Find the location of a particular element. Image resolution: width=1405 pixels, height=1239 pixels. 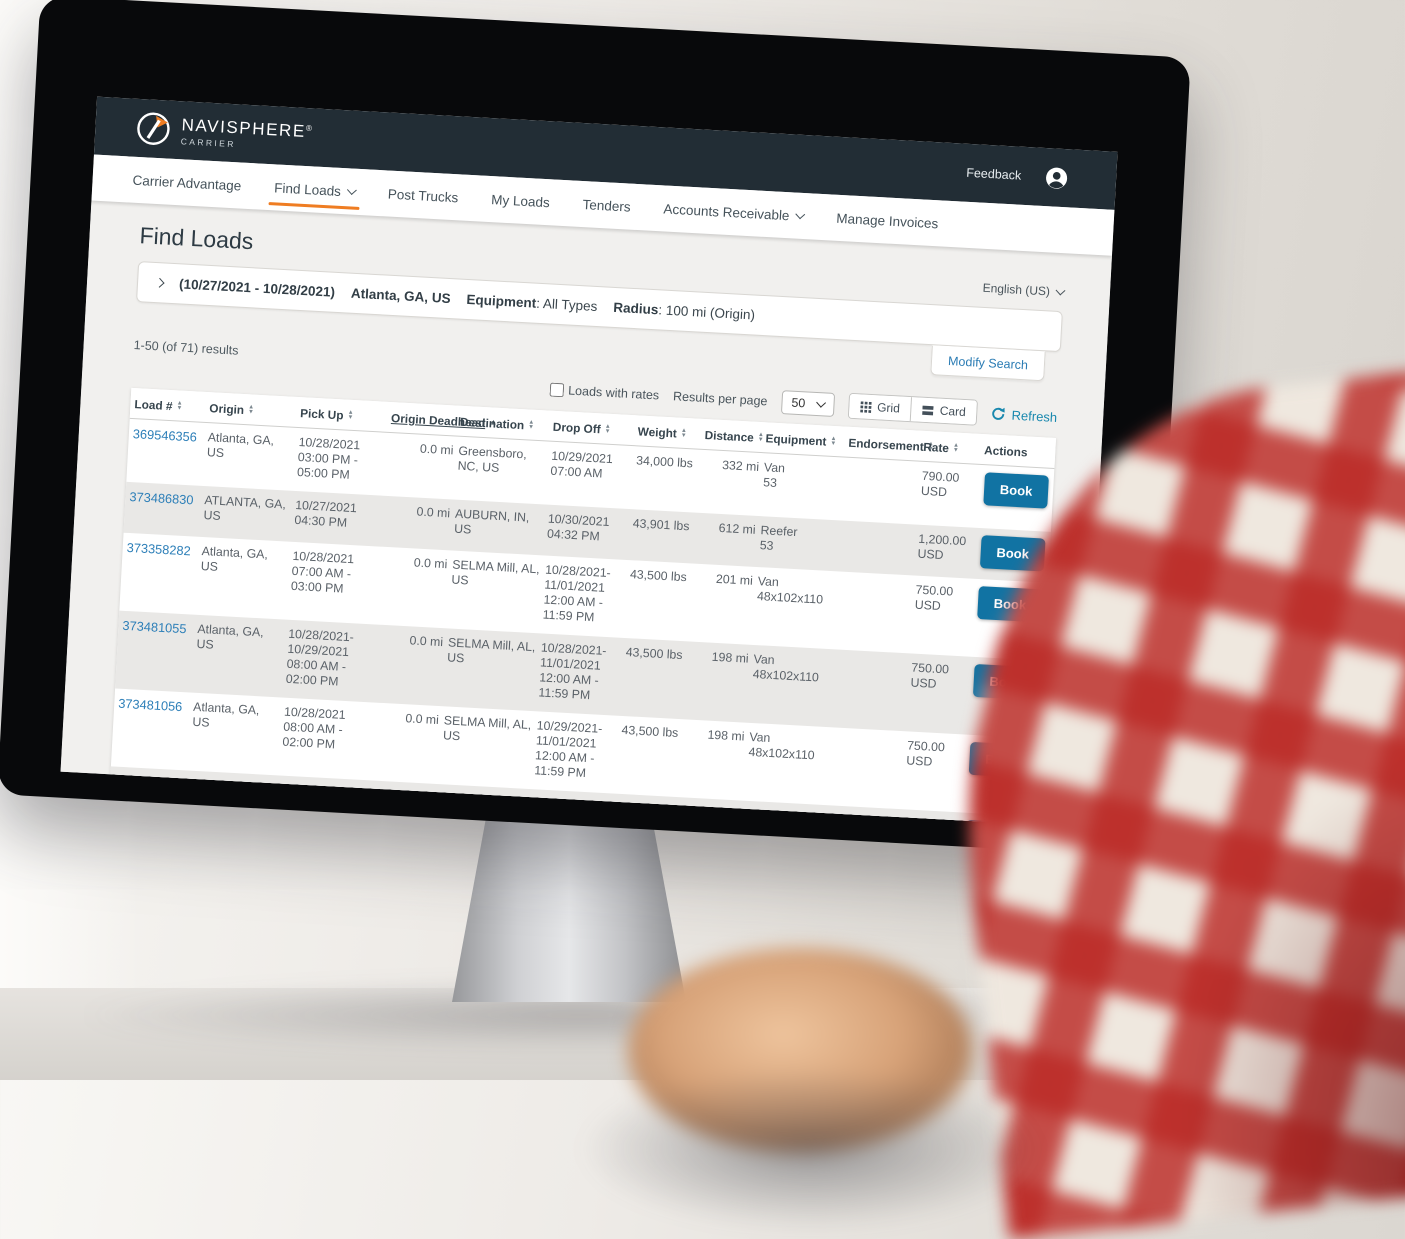

column-header-weight: Weight ▲ ▼ is located at coordinates (668, 432).